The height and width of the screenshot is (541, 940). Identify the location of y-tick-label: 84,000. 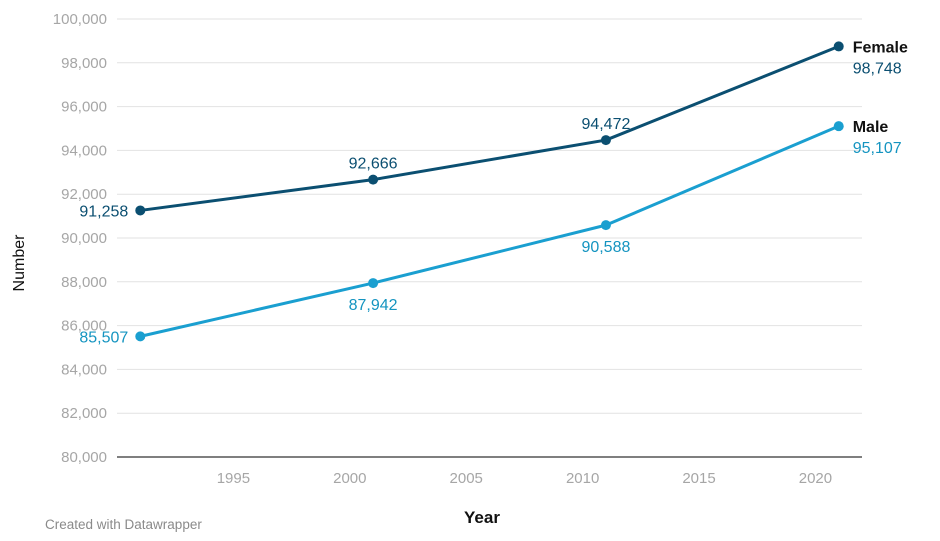
(84, 369).